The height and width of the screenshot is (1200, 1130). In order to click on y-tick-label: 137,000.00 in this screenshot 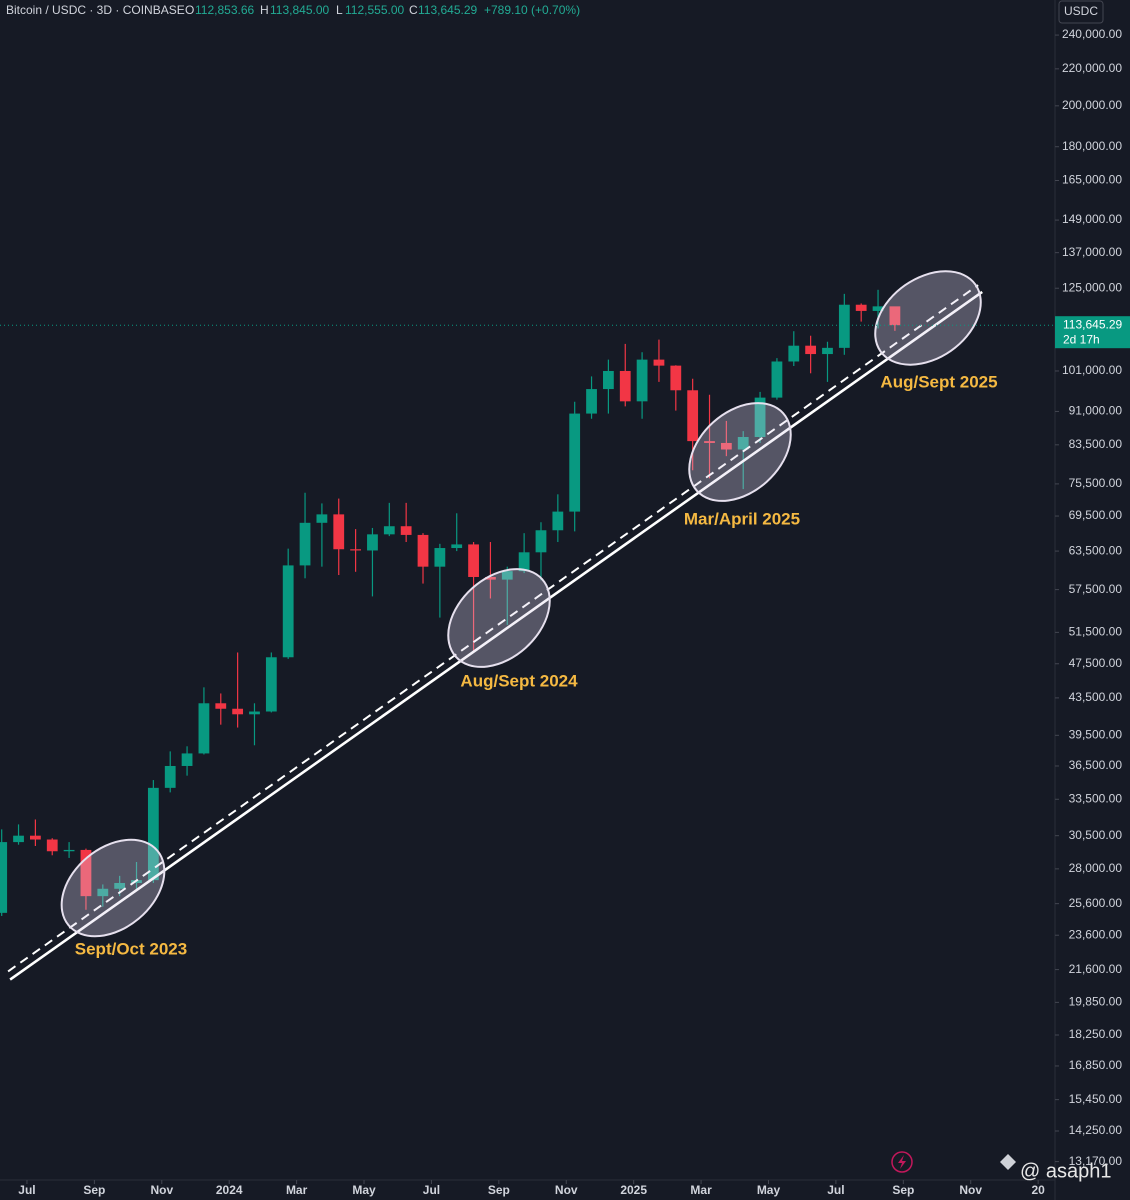, I will do `click(1092, 252)`.